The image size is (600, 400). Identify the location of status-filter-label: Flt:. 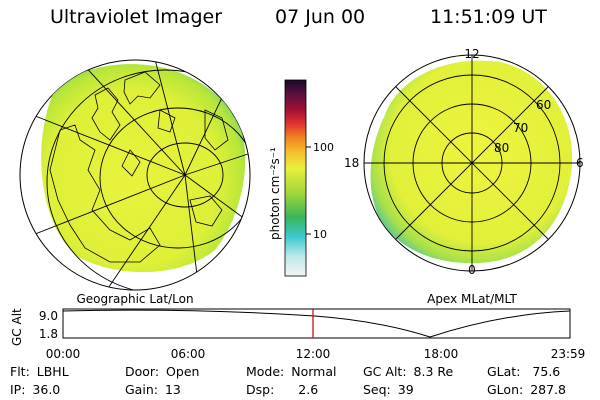
(20, 371).